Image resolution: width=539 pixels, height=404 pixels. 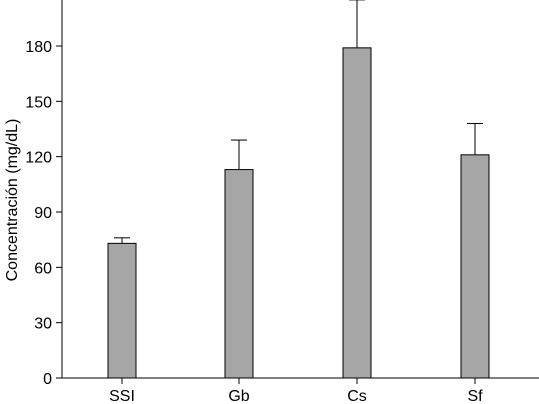 I want to click on y-tick-label: 0, so click(x=47, y=379).